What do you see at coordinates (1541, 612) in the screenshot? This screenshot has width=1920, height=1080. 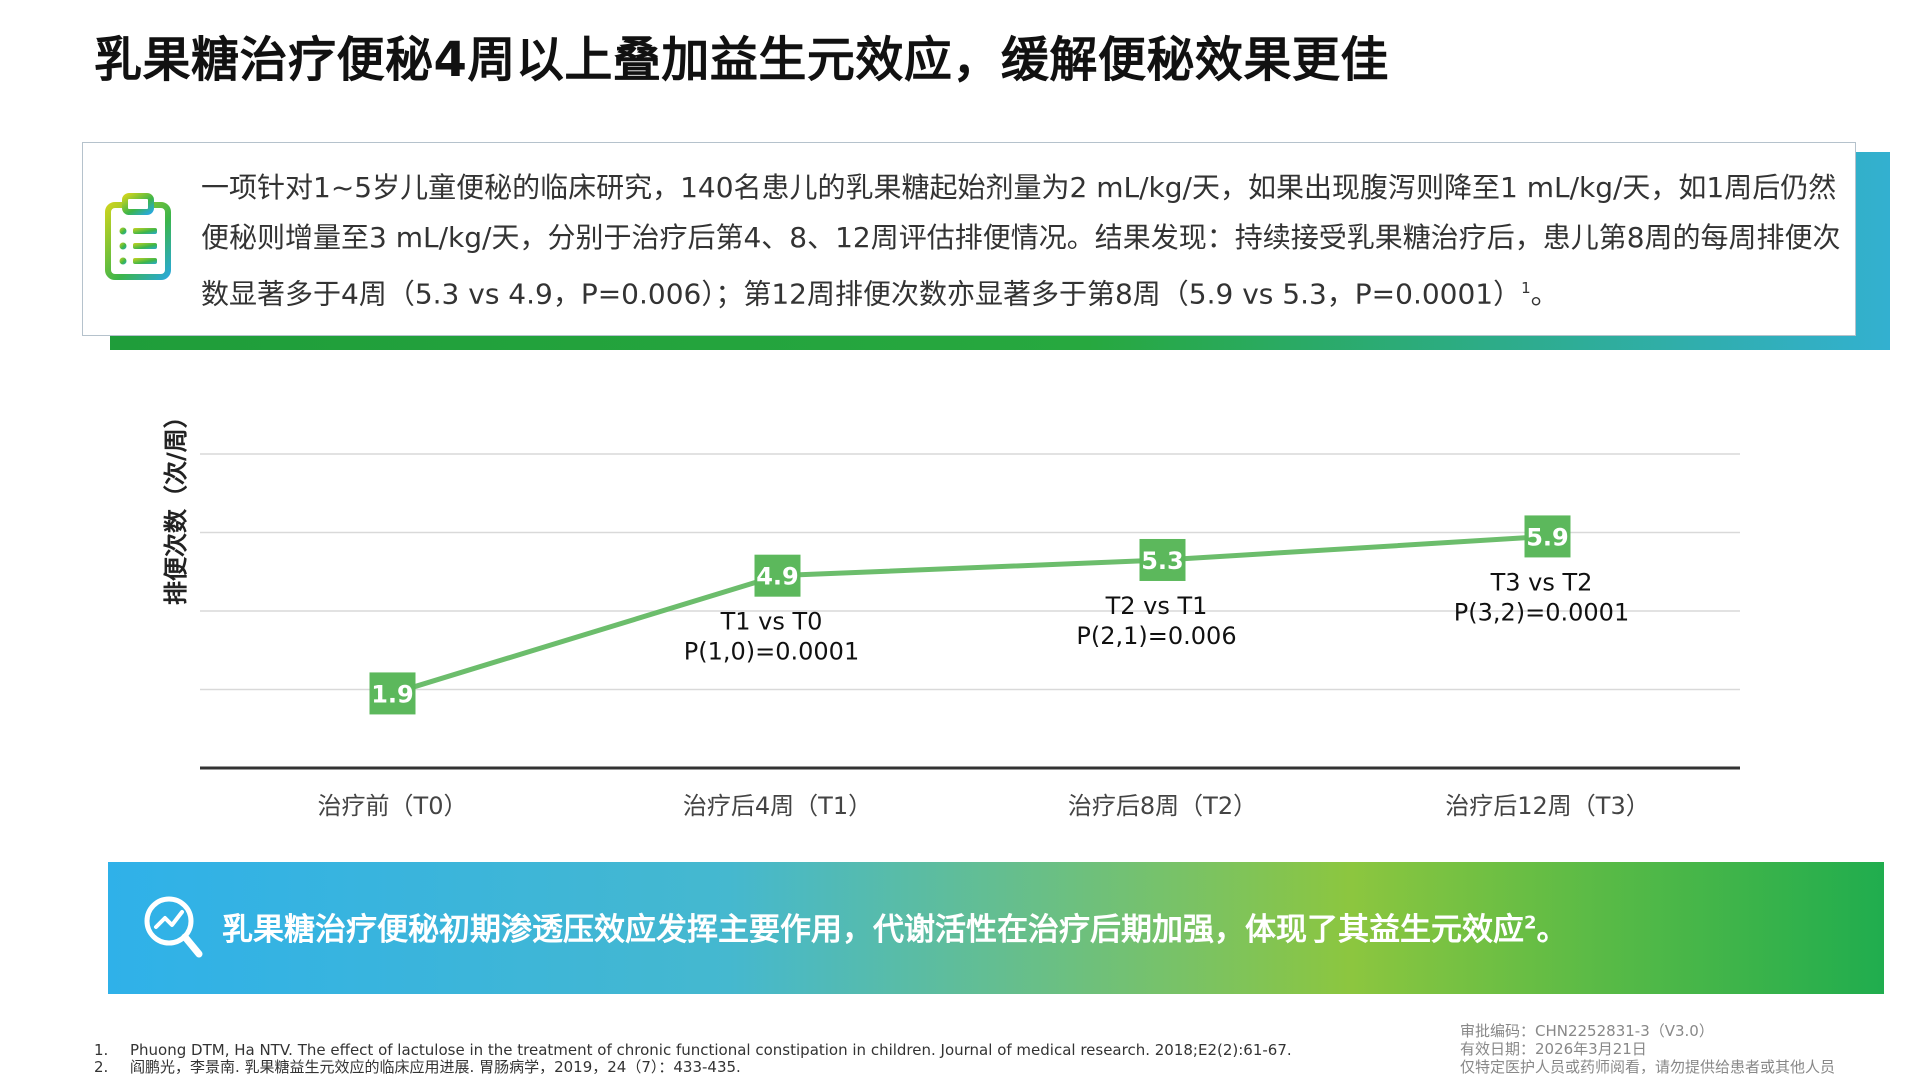 I see `significance-annotation: P(3,2)=0.0001` at bounding box center [1541, 612].